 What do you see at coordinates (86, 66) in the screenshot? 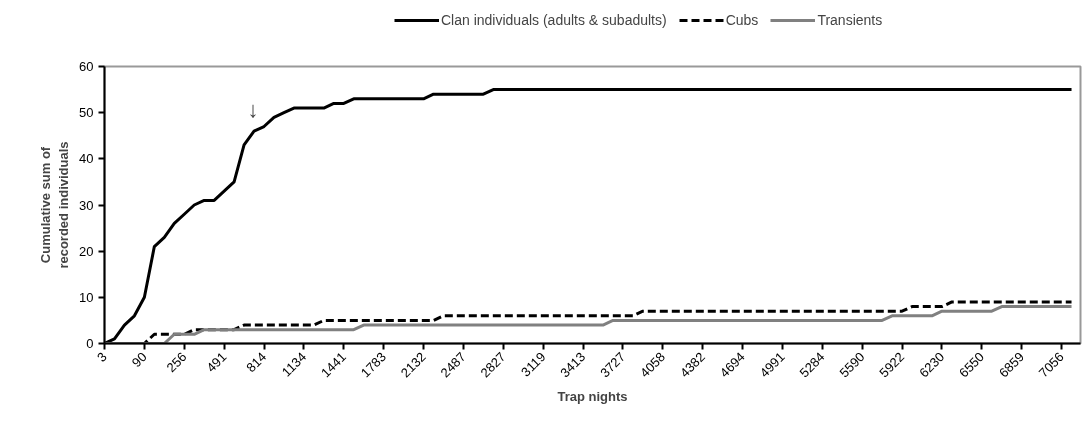
I see `y-tick-label: 60` at bounding box center [86, 66].